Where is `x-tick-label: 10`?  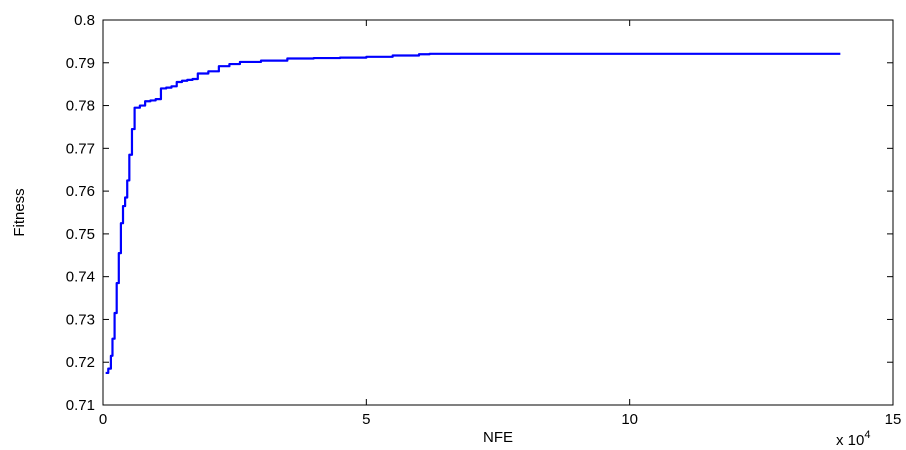
x-tick-label: 10 is located at coordinates (629, 419).